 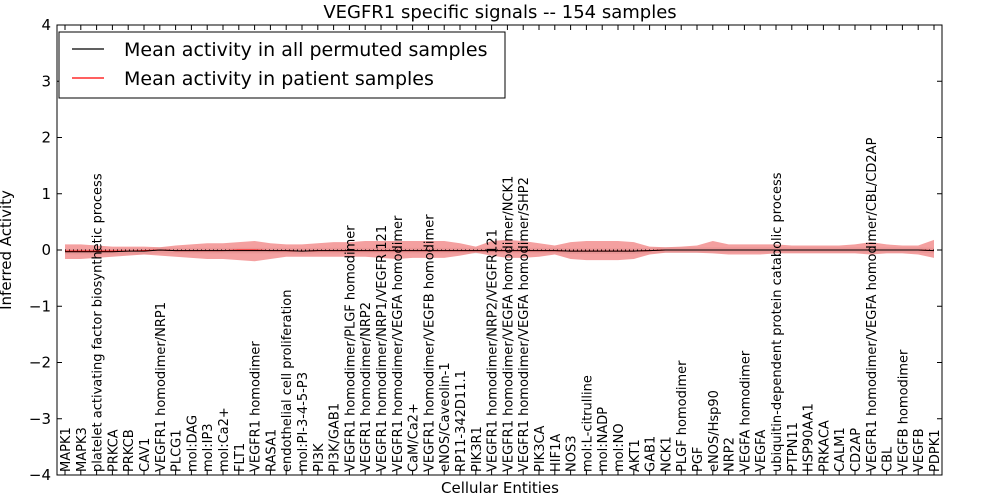 What do you see at coordinates (46, 138) in the screenshot?
I see `y-tick-label: 2` at bounding box center [46, 138].